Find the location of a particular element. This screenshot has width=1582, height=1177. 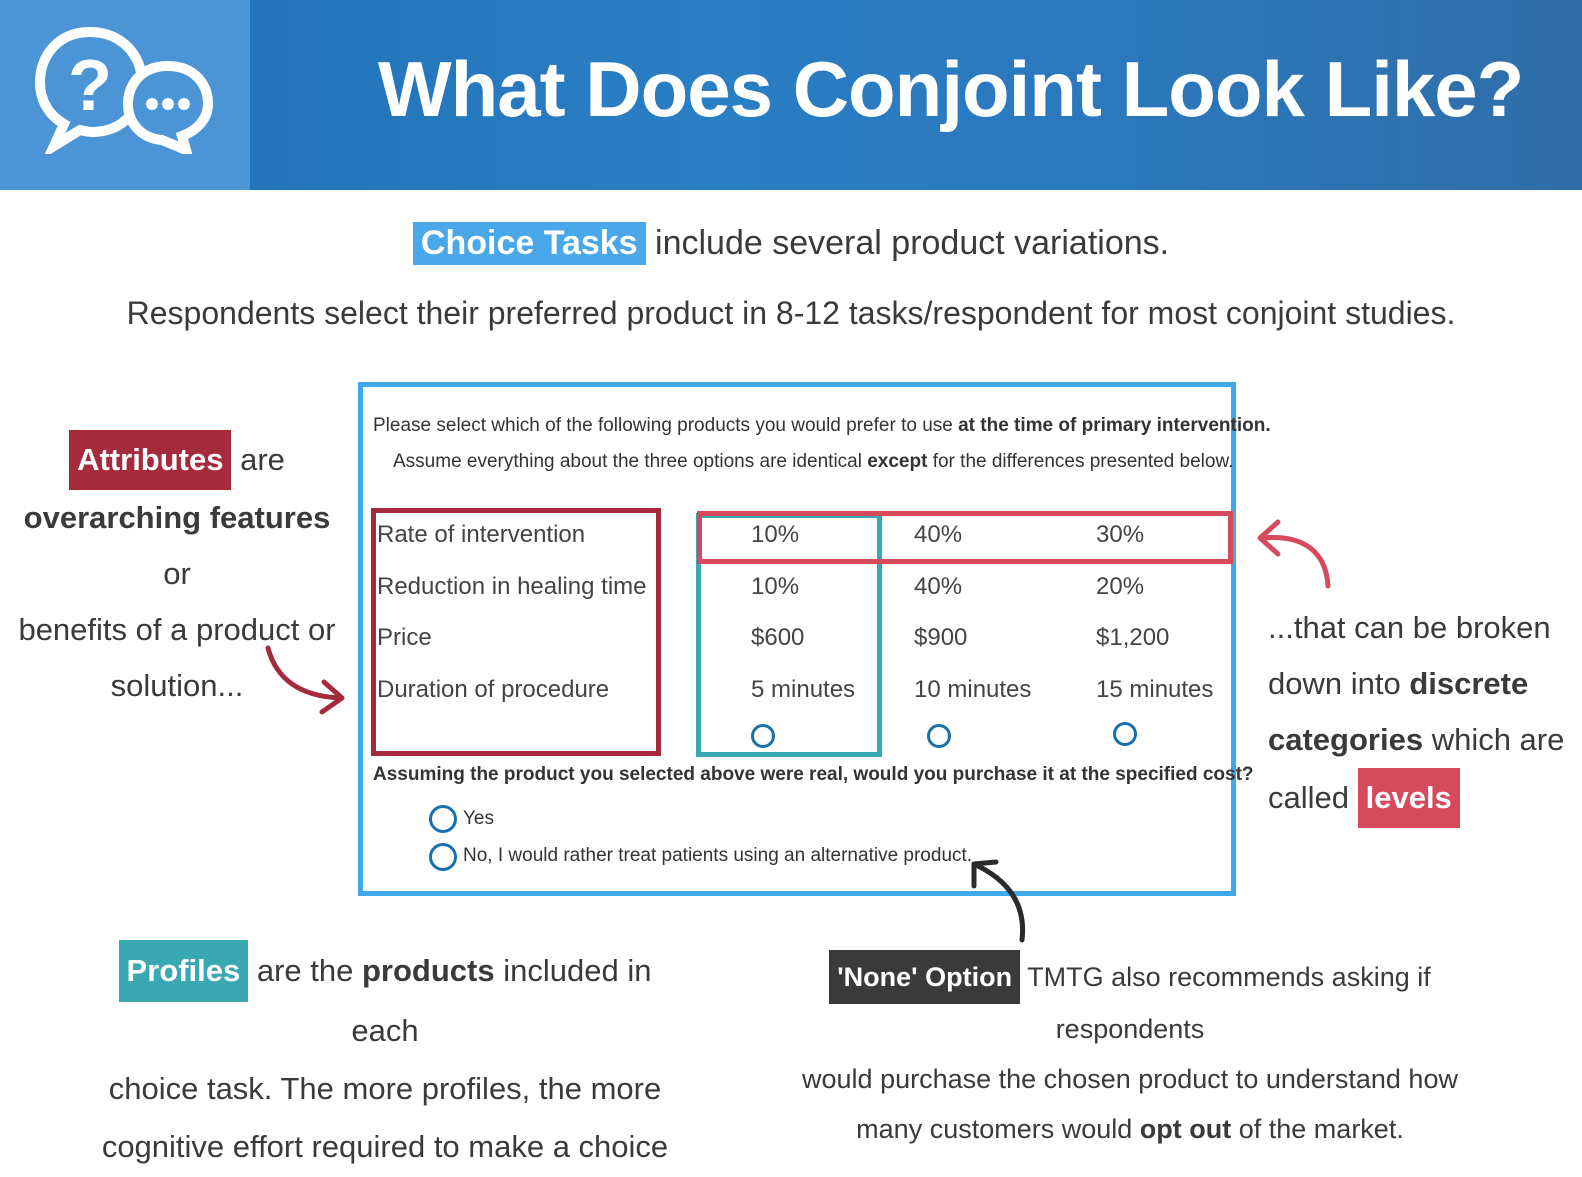

none-option-bold: opt out is located at coordinates (1185, 1129).